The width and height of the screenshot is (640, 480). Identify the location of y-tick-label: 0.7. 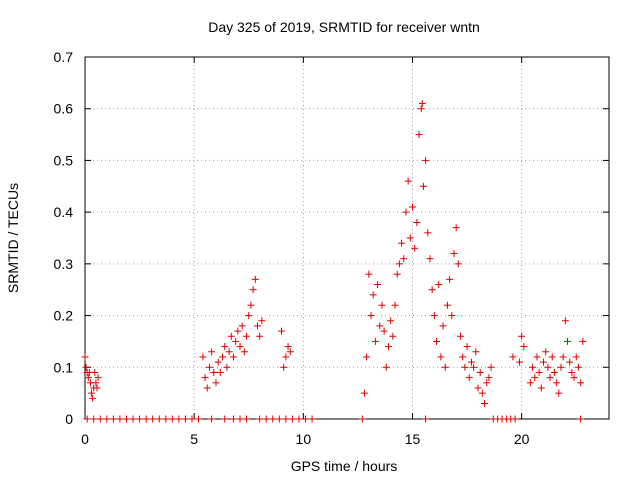
(64, 57).